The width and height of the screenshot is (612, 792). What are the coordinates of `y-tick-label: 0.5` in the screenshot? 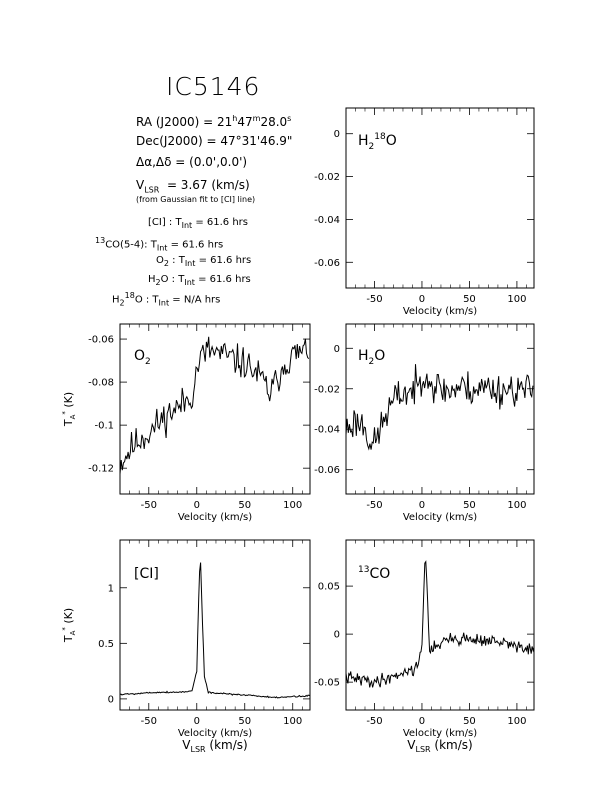 It's located at (106, 644).